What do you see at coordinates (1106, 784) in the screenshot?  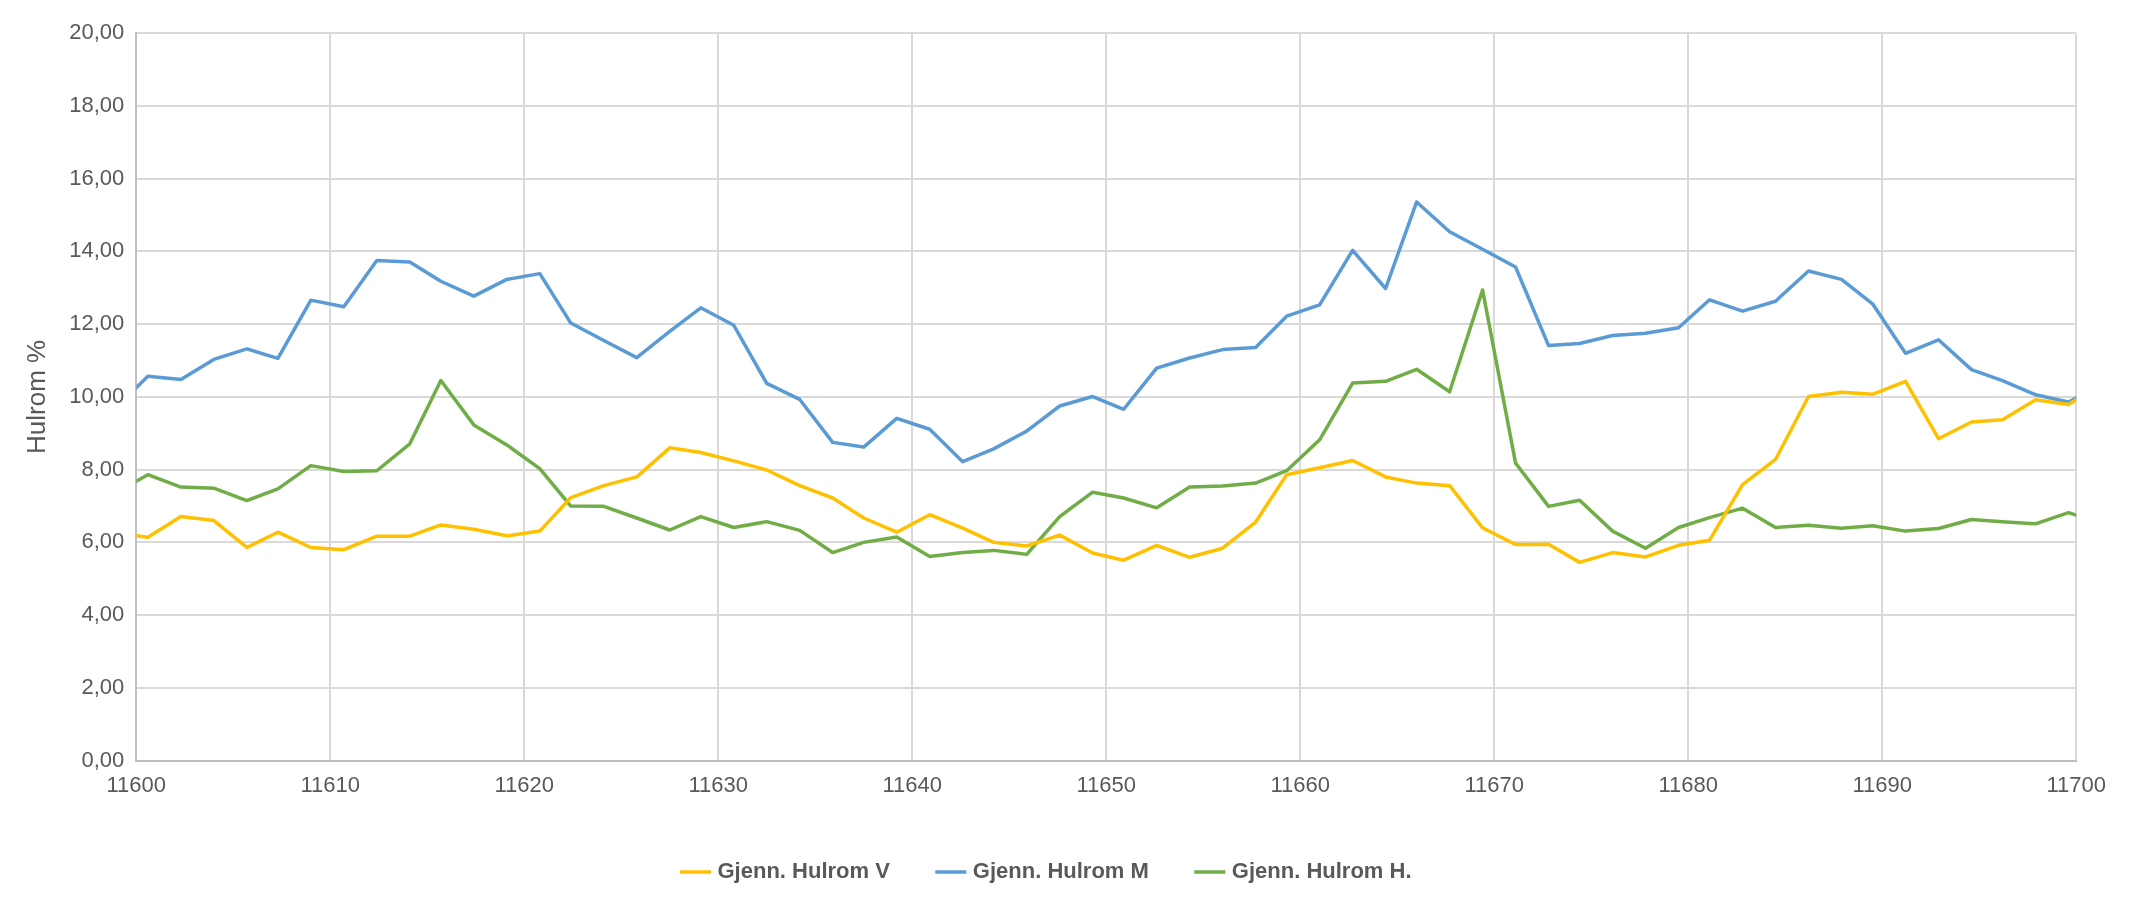 I see `x-tick-label: 11650` at bounding box center [1106, 784].